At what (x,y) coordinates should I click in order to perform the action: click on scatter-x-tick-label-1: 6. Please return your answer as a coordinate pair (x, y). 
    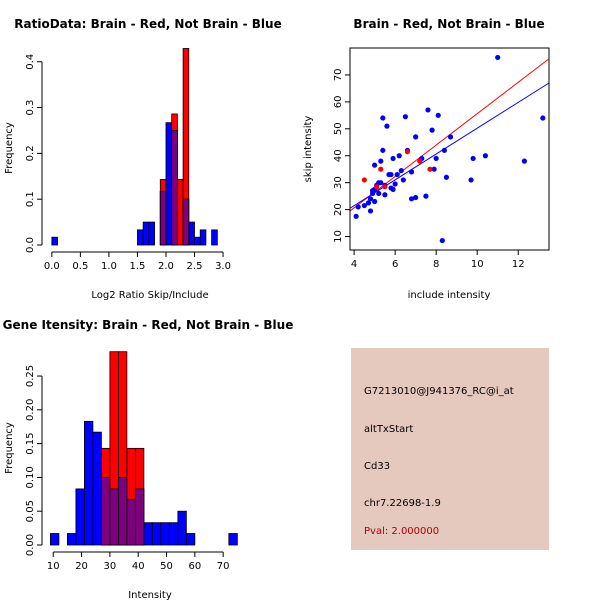
    Looking at the image, I should click on (395, 264).